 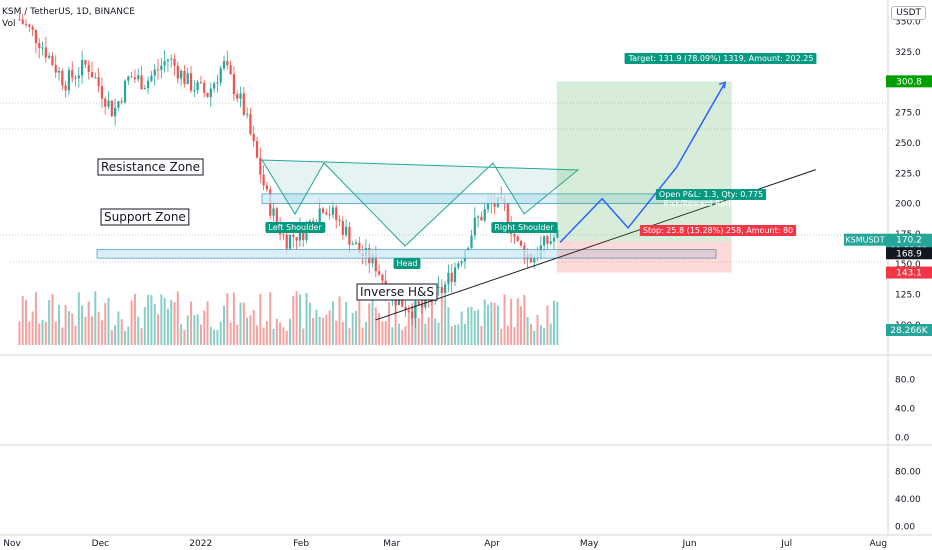 I want to click on y-tick-label: 40.0, so click(x=905, y=409).